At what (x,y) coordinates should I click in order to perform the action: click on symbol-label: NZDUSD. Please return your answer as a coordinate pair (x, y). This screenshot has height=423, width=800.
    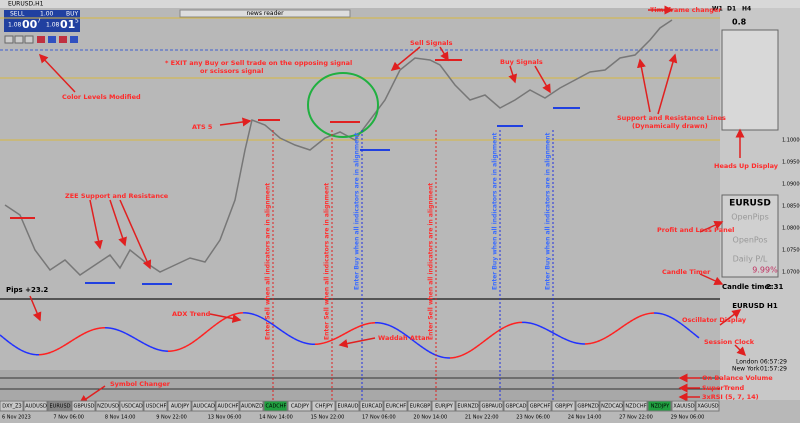
    Looking at the image, I should click on (108, 407).